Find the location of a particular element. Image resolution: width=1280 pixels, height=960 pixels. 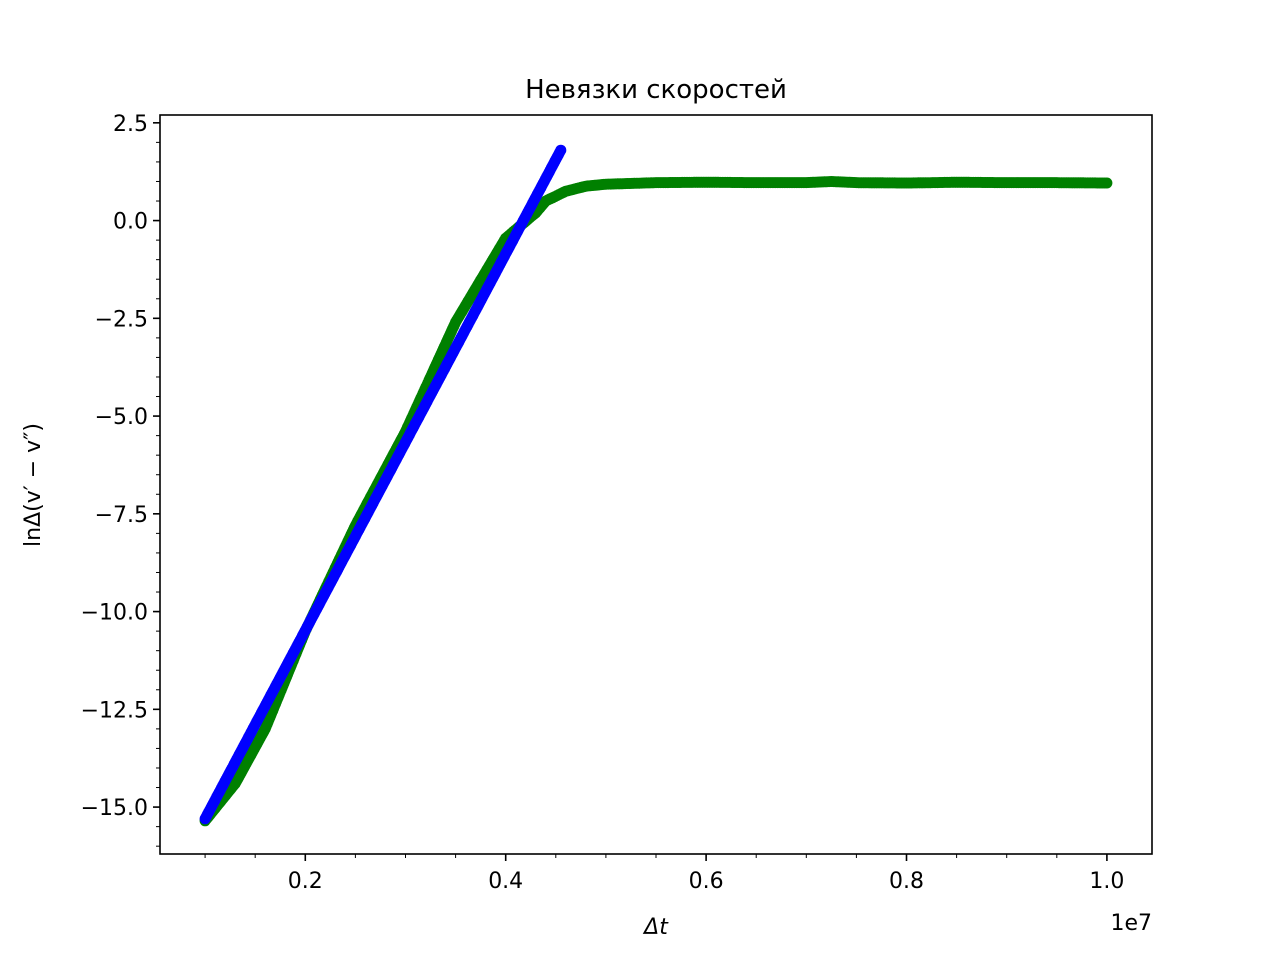

y-tick-label: −2.5 is located at coordinates (121, 319).